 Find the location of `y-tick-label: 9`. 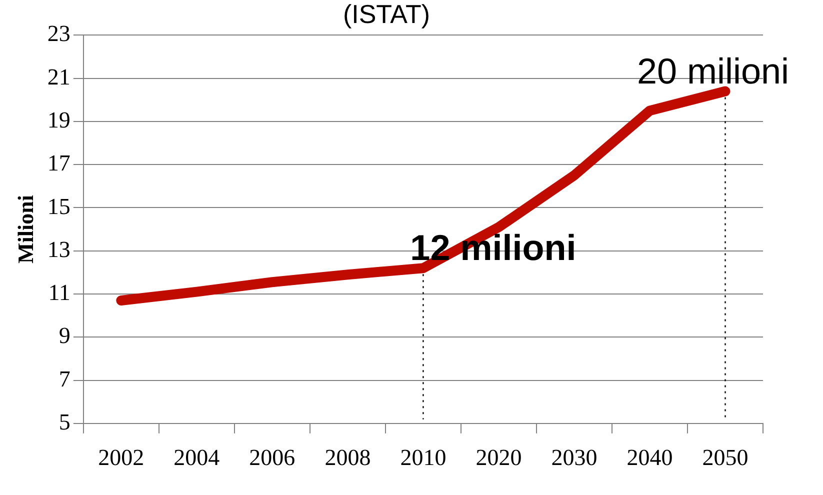

y-tick-label: 9 is located at coordinates (64, 335).